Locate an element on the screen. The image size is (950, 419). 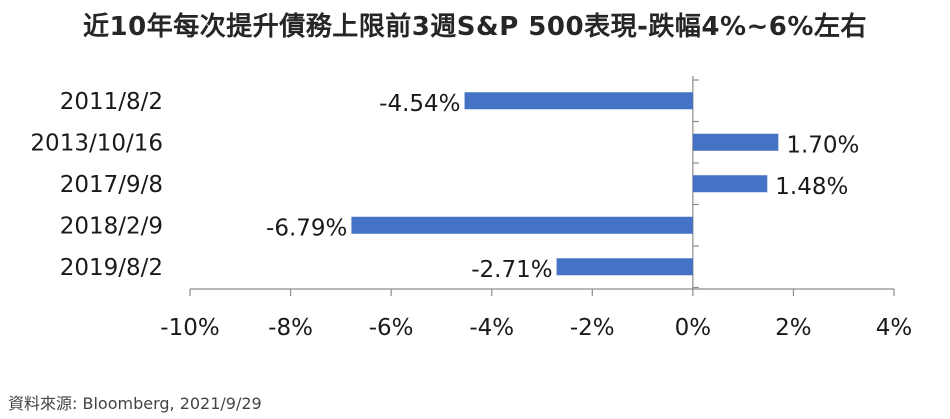
data-label: -4.54% is located at coordinates (419, 104).